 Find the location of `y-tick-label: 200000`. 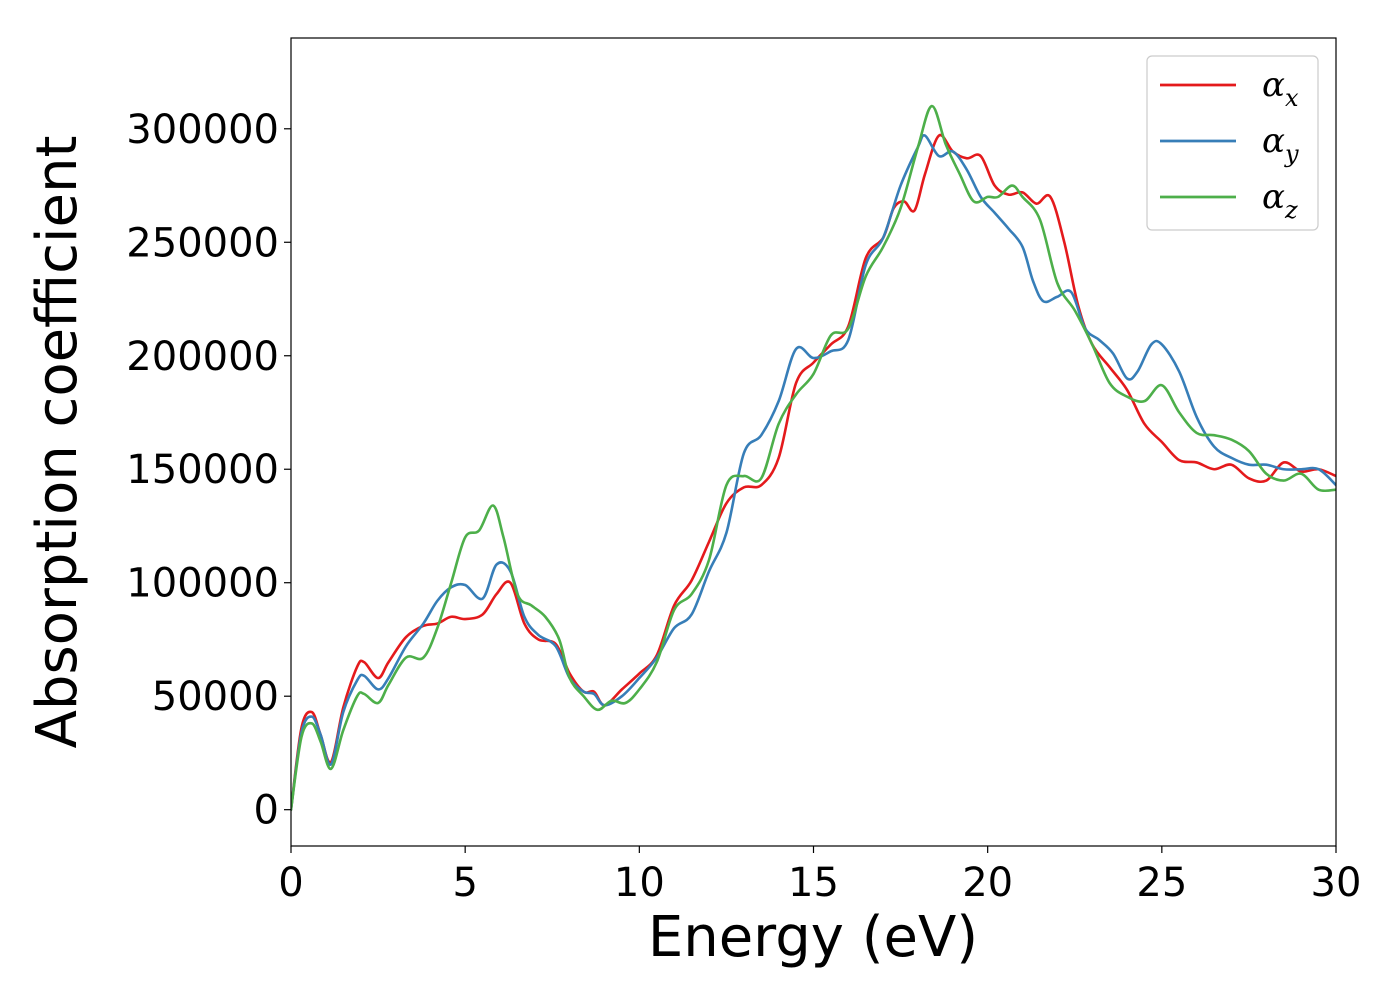

y-tick-label: 200000 is located at coordinates (202, 357).